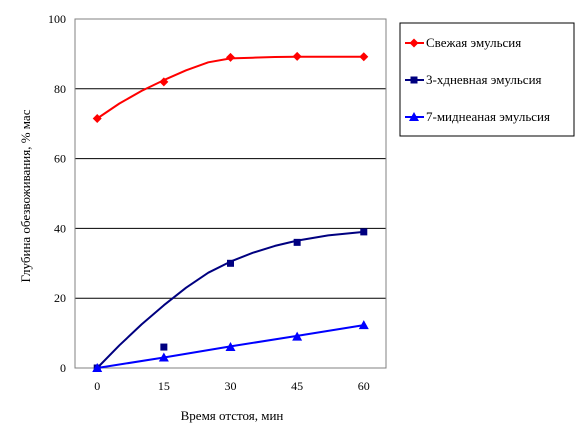  What do you see at coordinates (488, 116) in the screenshot?
I see `legend-label: 7-миднеаная эмульсия` at bounding box center [488, 116].